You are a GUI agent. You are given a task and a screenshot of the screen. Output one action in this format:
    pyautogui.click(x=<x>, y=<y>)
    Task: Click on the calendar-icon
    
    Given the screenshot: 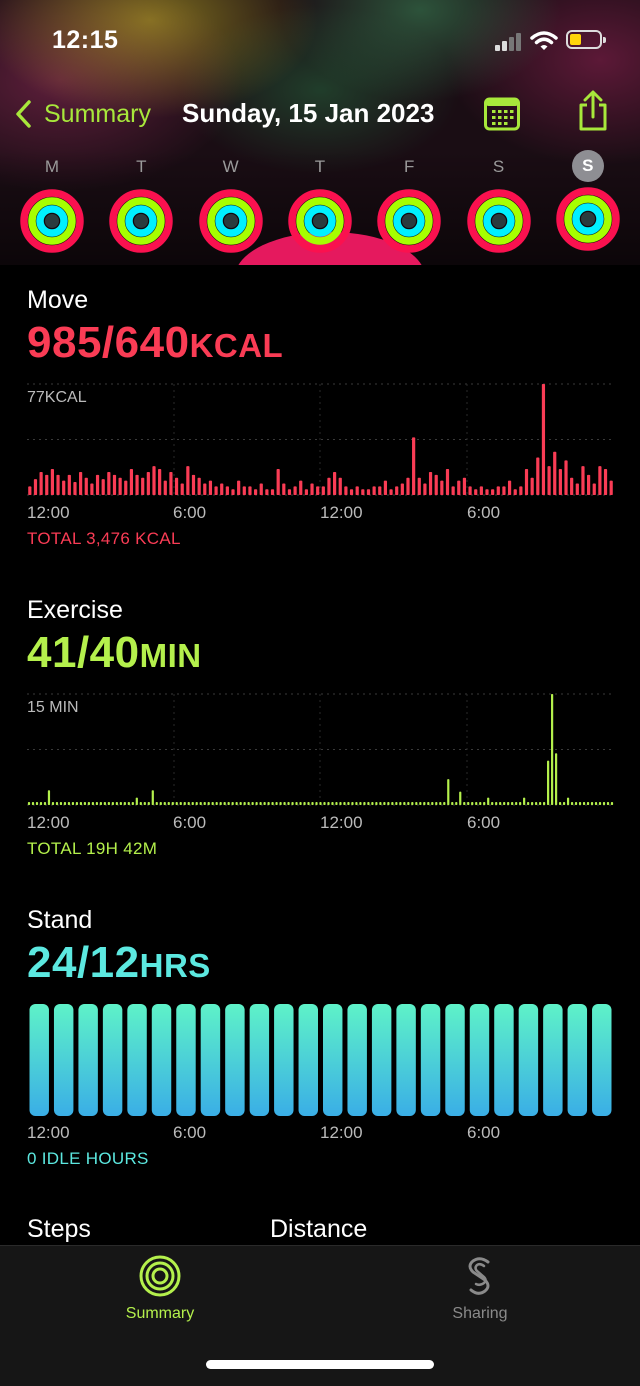 What is the action you would take?
    pyautogui.click(x=502, y=114)
    